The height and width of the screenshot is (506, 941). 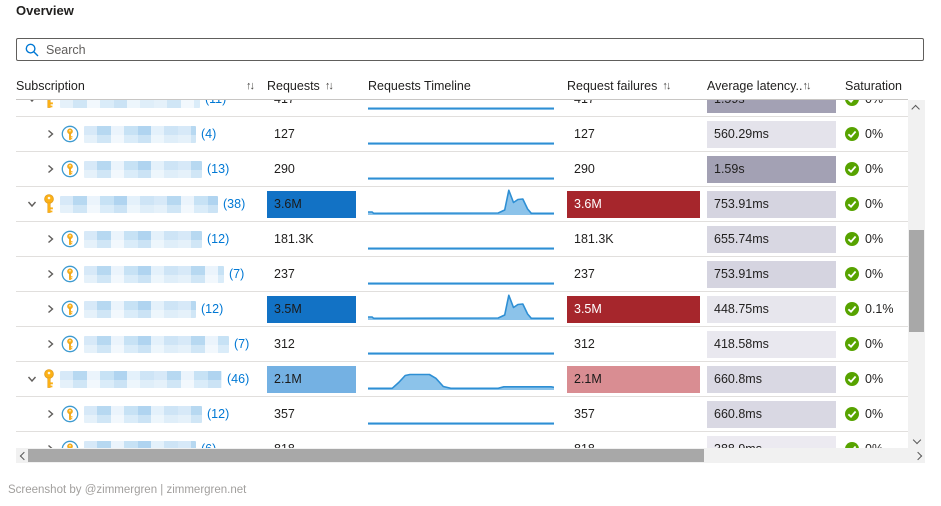 I want to click on subscription-row: (7) 312 312 418.58ms 0%, so click(x=462, y=344).